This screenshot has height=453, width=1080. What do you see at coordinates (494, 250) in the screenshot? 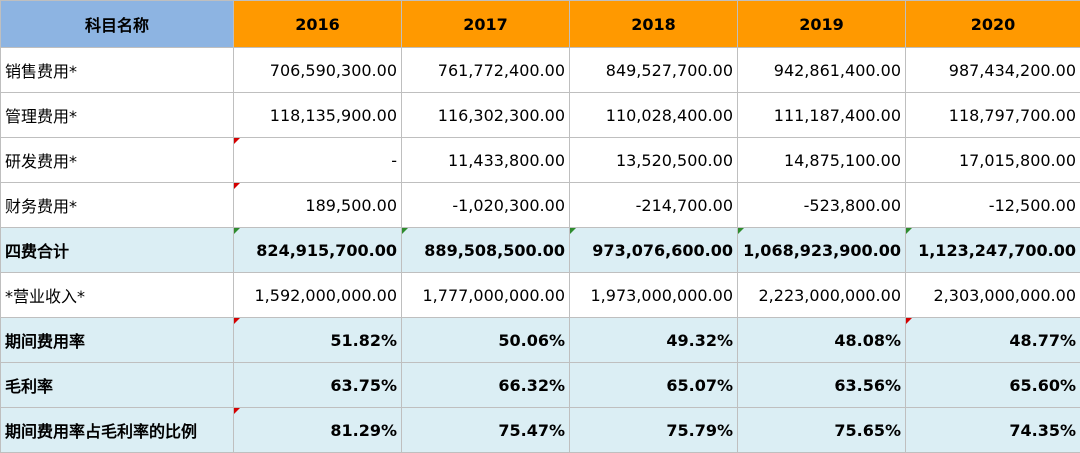
I see `cell-text: 889,508,500.00` at bounding box center [494, 250].